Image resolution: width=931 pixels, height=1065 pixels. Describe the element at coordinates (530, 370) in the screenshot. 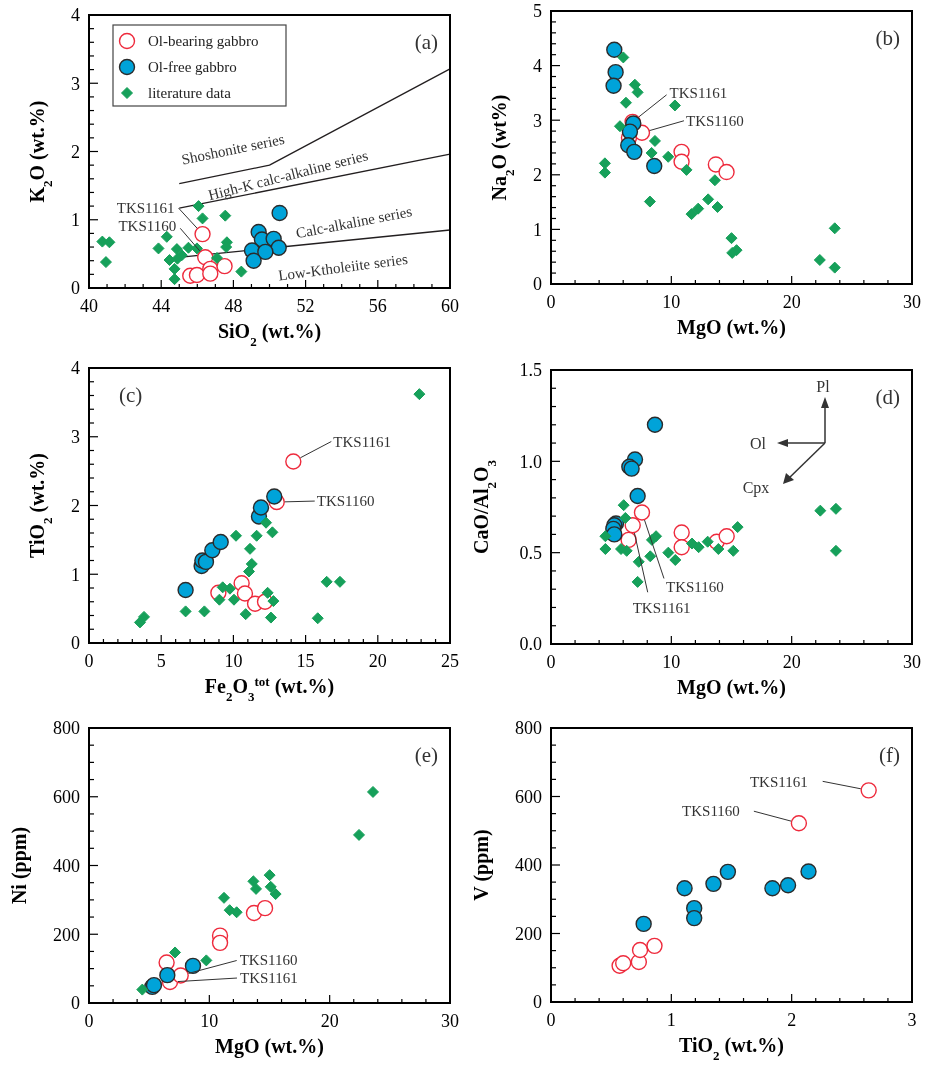

I see `y-tick-label: 1.5` at that location.